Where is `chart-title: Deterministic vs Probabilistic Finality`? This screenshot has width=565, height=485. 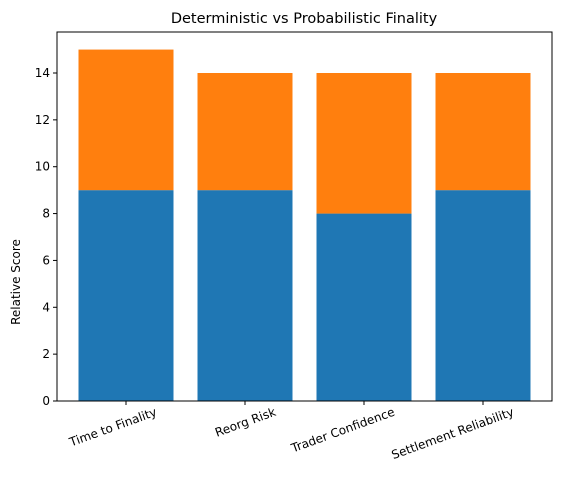
chart-title: Deterministic vs Probabilistic Finality is located at coordinates (304, 19).